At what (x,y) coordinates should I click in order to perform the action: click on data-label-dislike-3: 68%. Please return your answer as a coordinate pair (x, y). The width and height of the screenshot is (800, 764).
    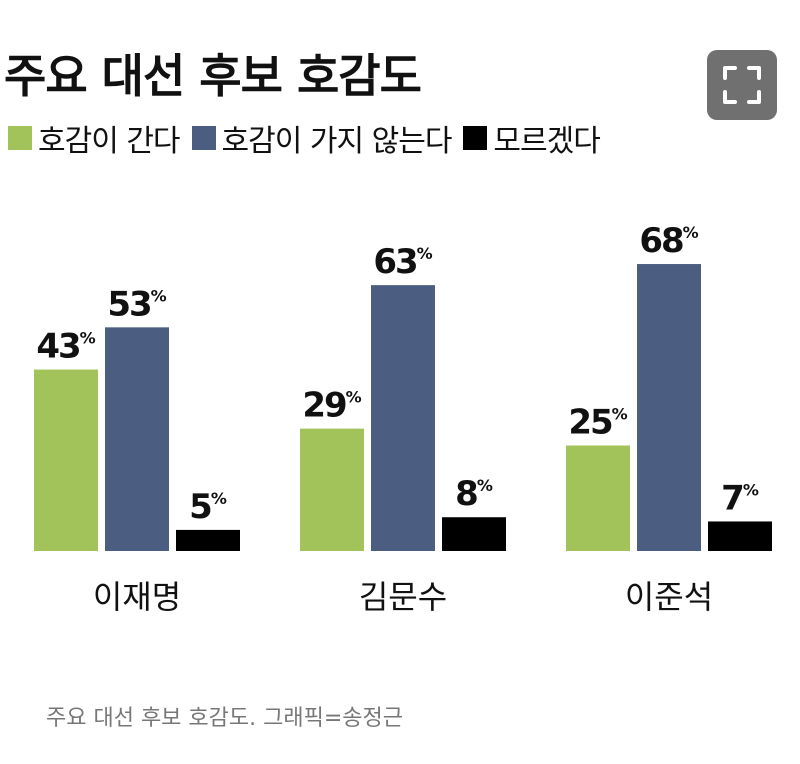
    Looking at the image, I should click on (668, 241).